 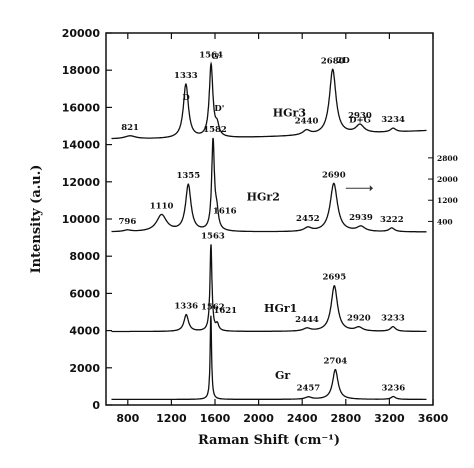 I want to click on series-label: Gr, so click(x=282, y=375).